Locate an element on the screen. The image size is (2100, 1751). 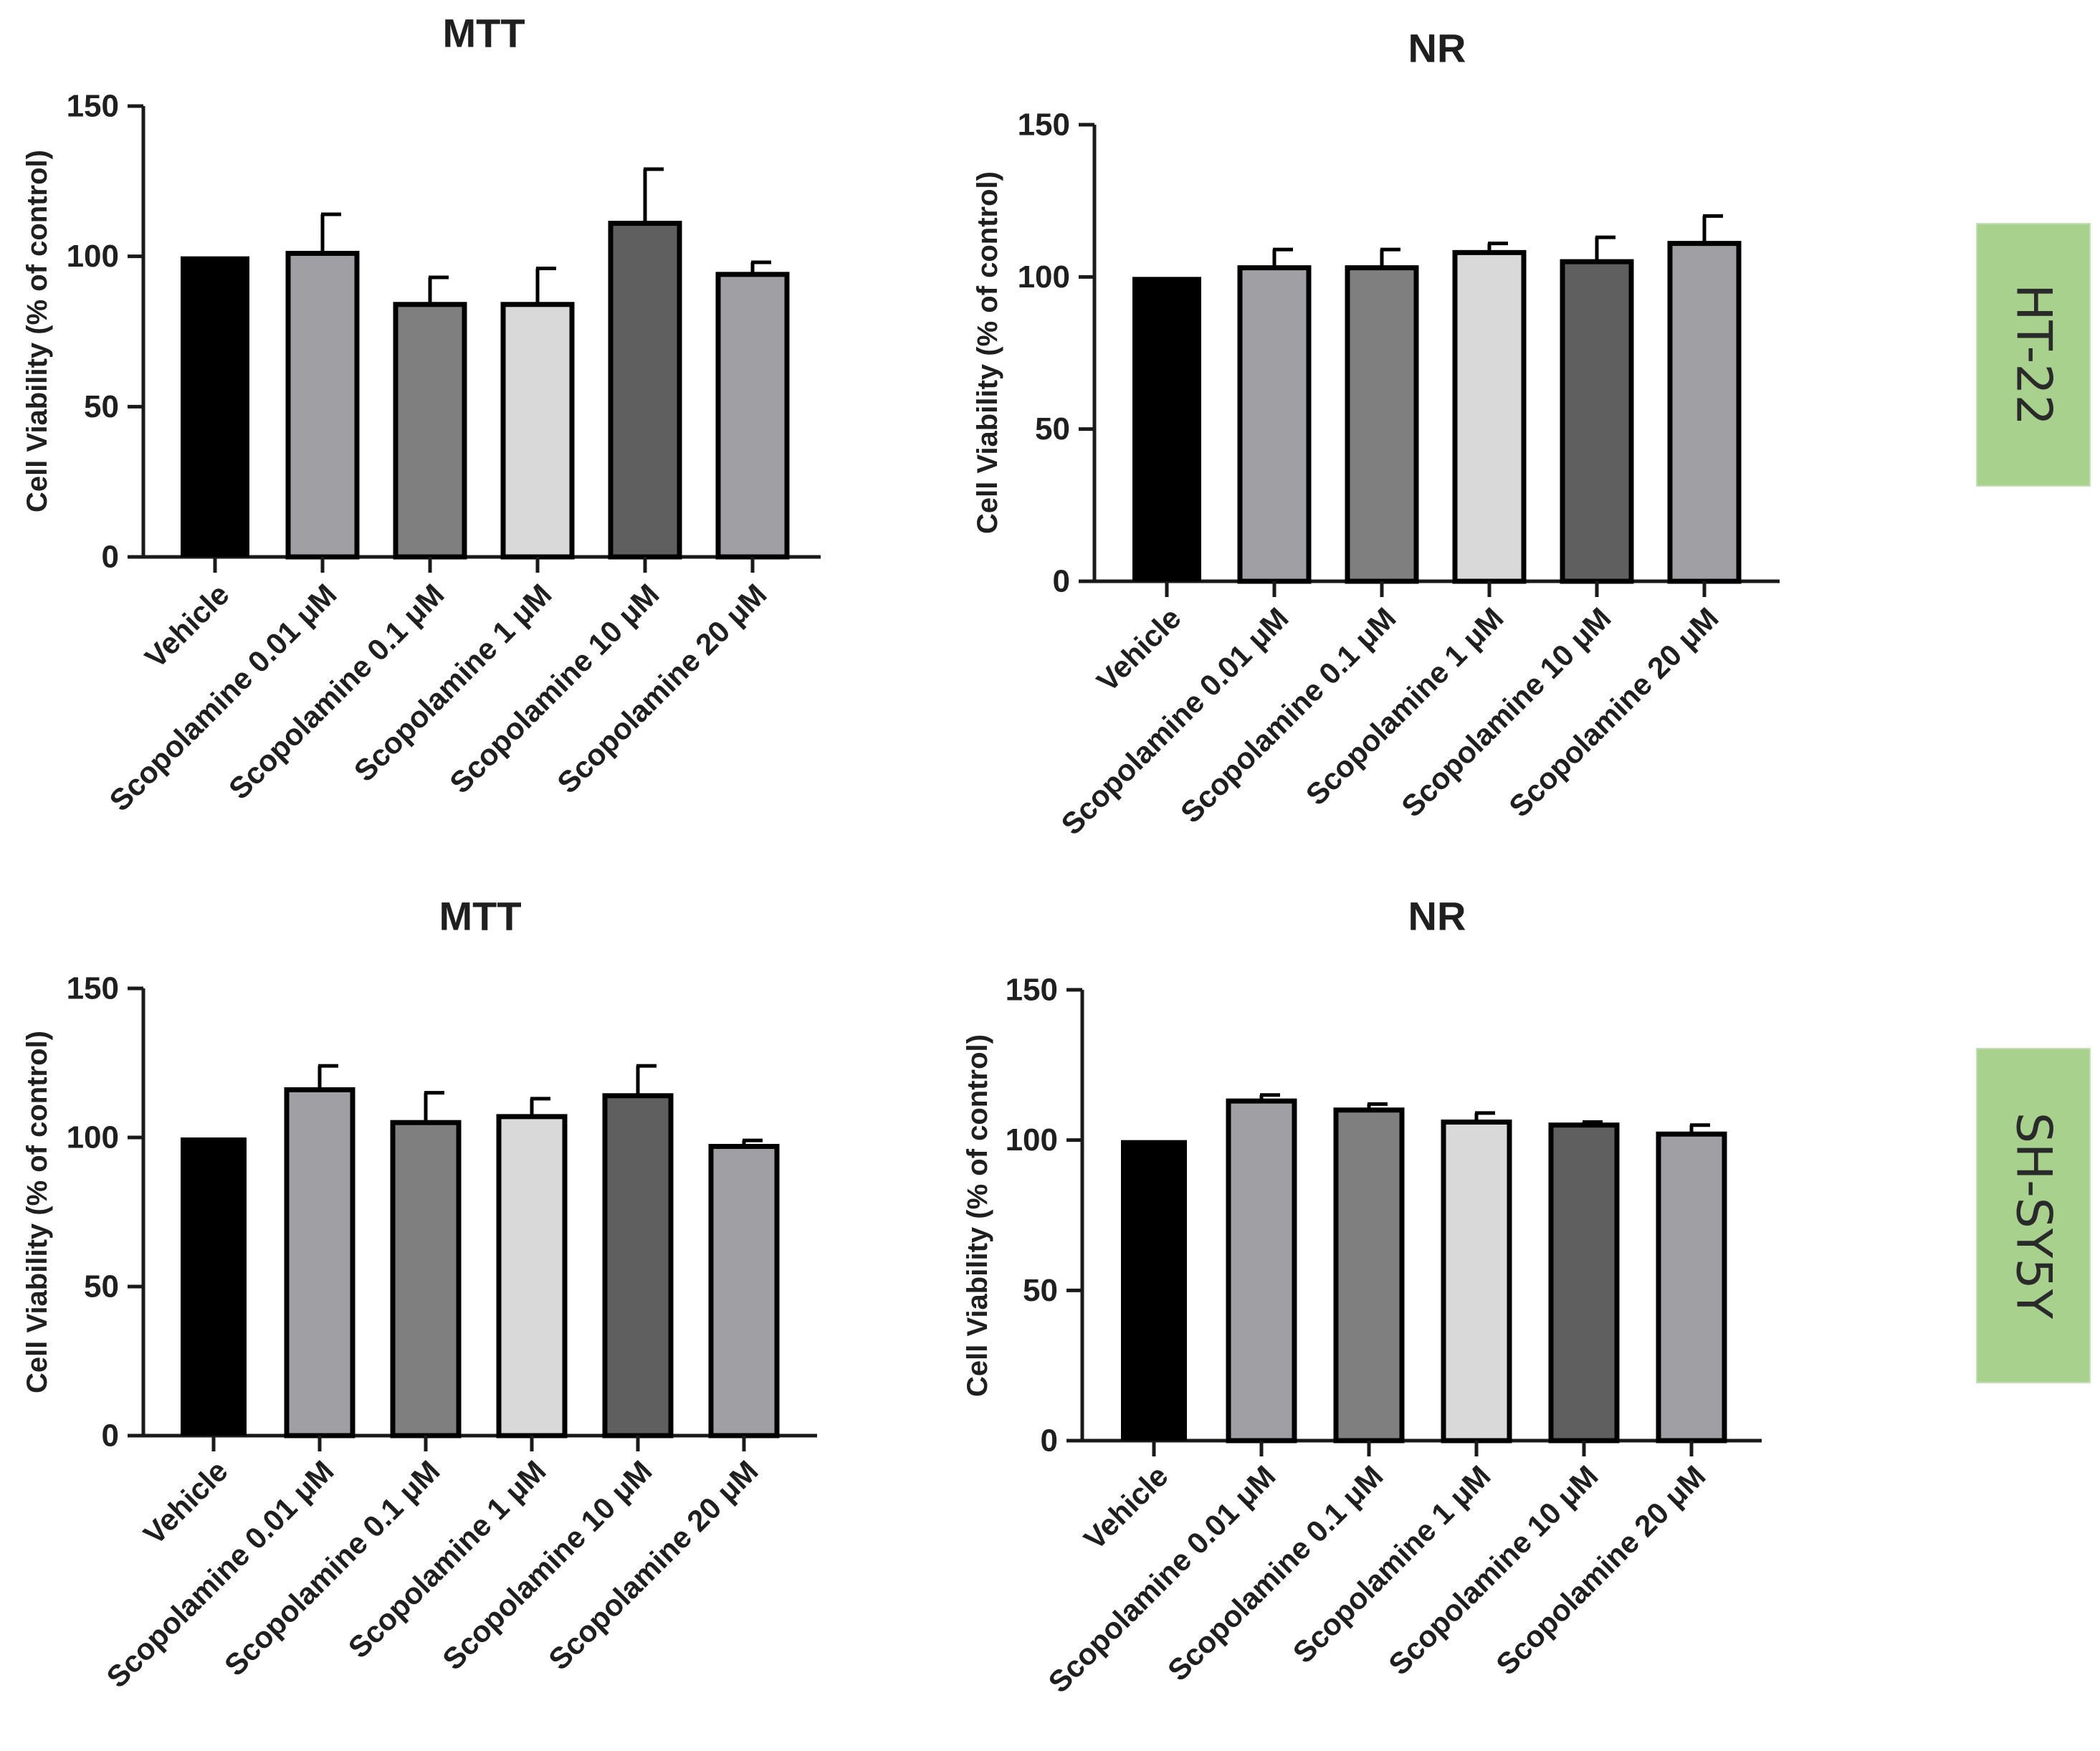
cell-line-tag-label: SH-SY5Y is located at coordinates (2033, 1216).